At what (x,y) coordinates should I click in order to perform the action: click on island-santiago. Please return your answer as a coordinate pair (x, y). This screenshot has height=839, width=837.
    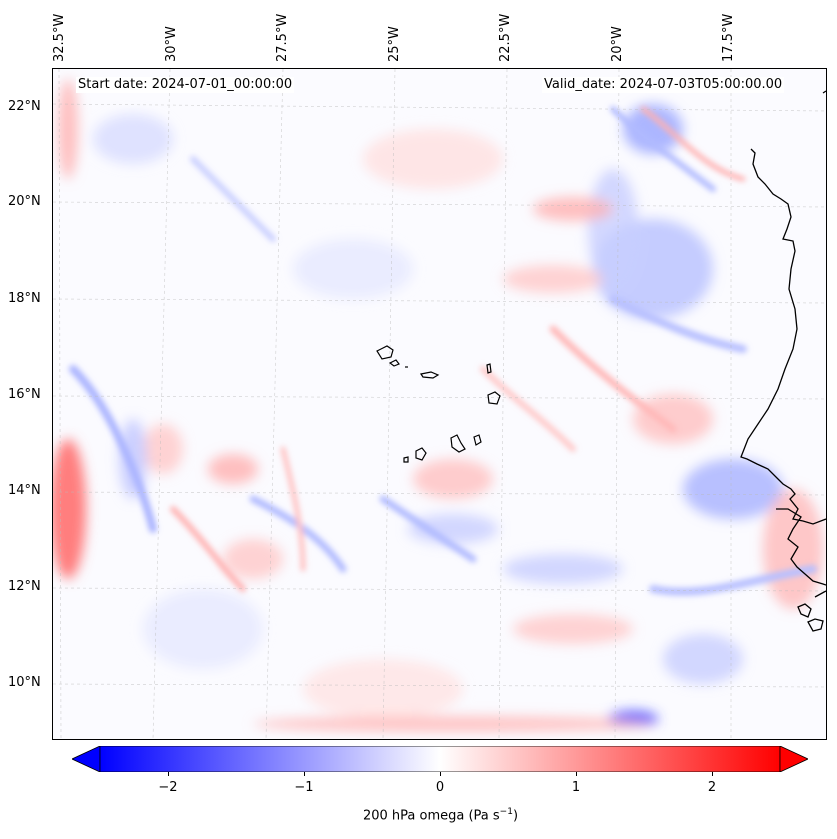
    Looking at the image, I should click on (458, 443).